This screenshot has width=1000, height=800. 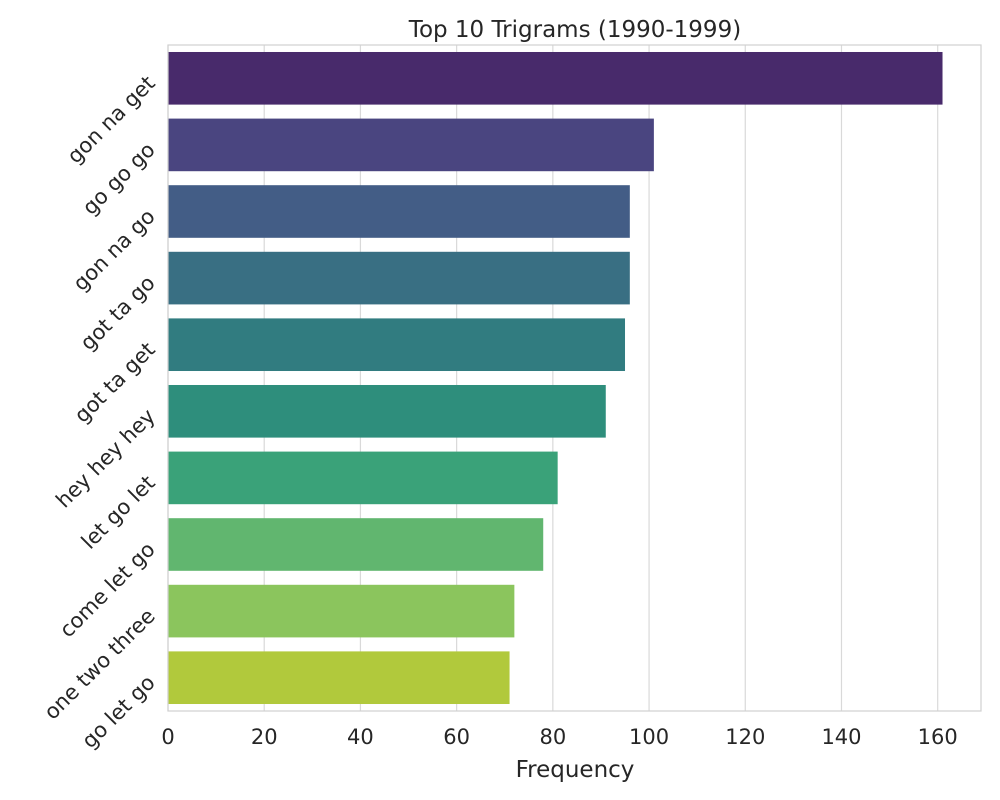 What do you see at coordinates (938, 737) in the screenshot?
I see `x-tick-label: 160` at bounding box center [938, 737].